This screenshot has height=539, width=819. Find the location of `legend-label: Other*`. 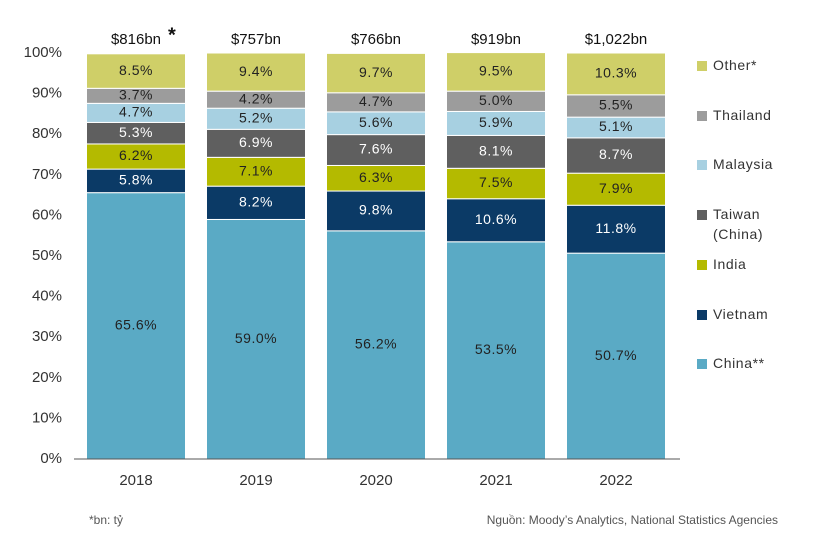

legend-label: Other* is located at coordinates (735, 65).